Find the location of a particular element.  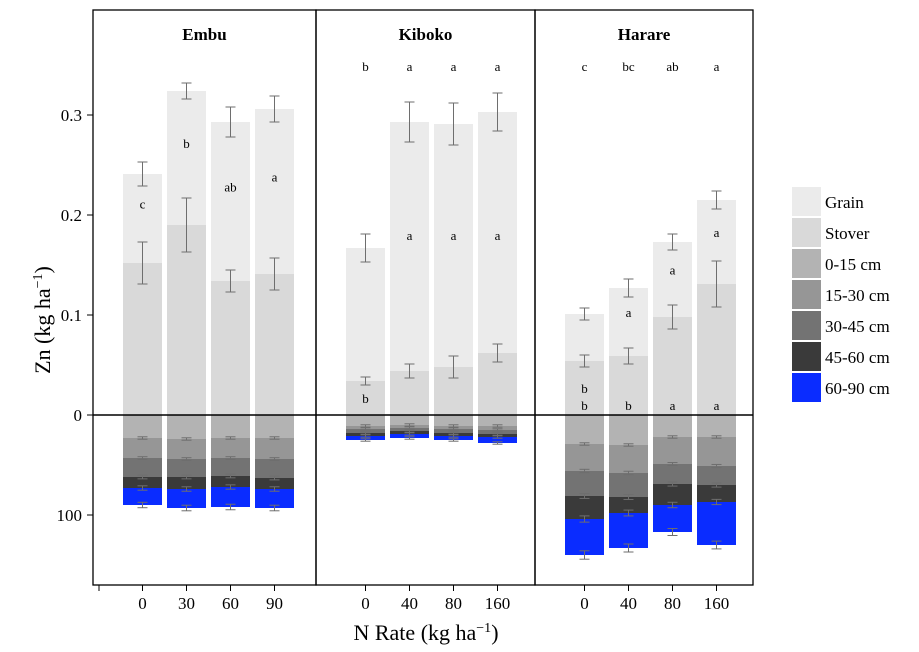

x-tick-label: 160 is located at coordinates (498, 603).